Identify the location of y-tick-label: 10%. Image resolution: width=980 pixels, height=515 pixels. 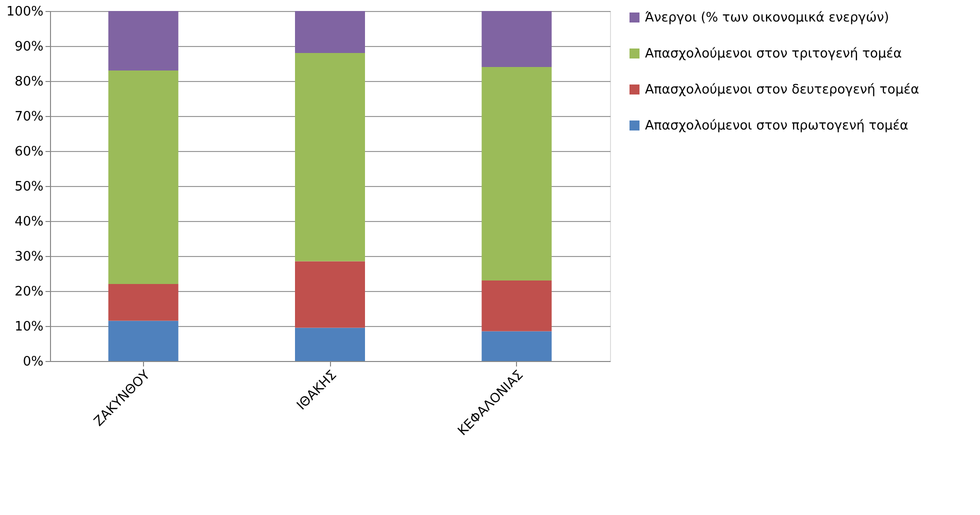
(29, 327).